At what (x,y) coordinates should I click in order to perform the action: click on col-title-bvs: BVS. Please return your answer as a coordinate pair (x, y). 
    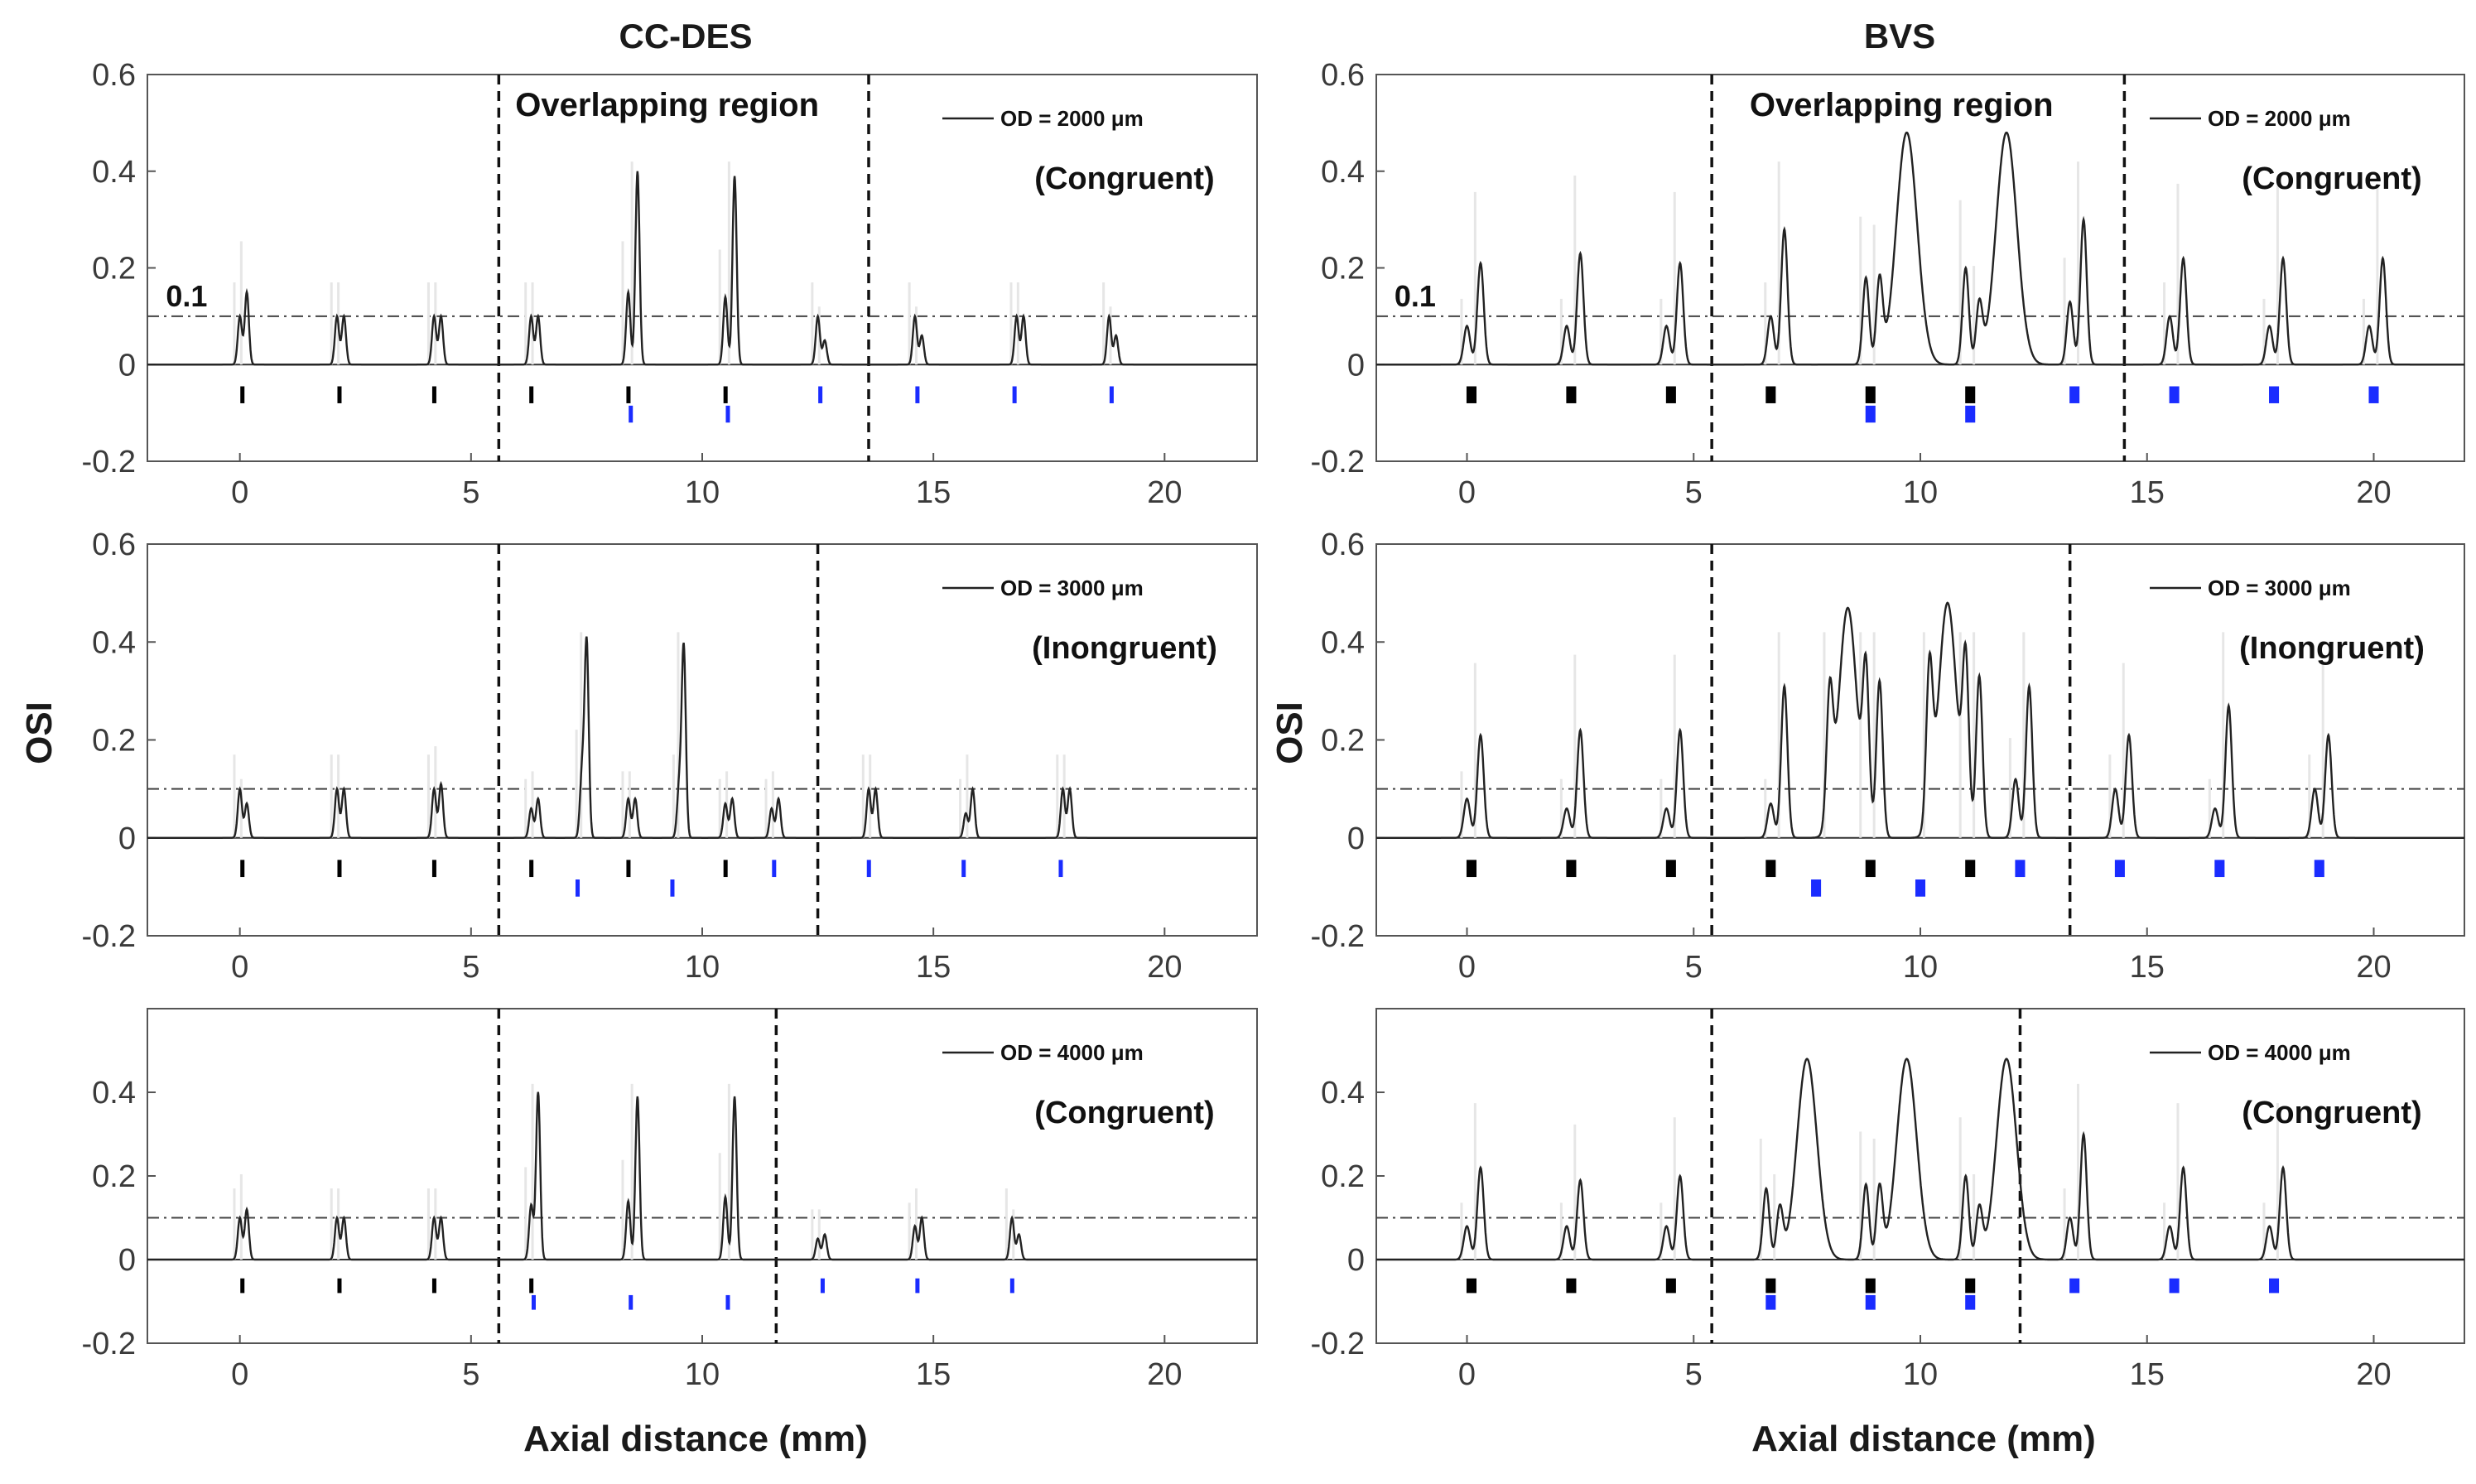
    Looking at the image, I should click on (1899, 36).